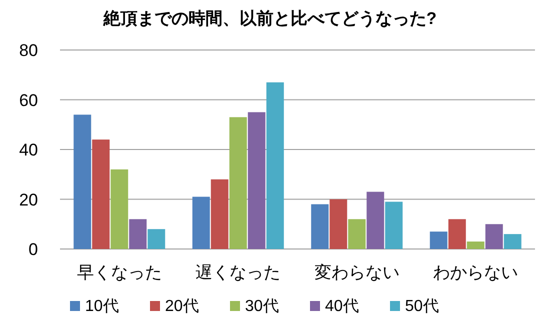  I want to click on legend-label: 50代, so click(422, 306).